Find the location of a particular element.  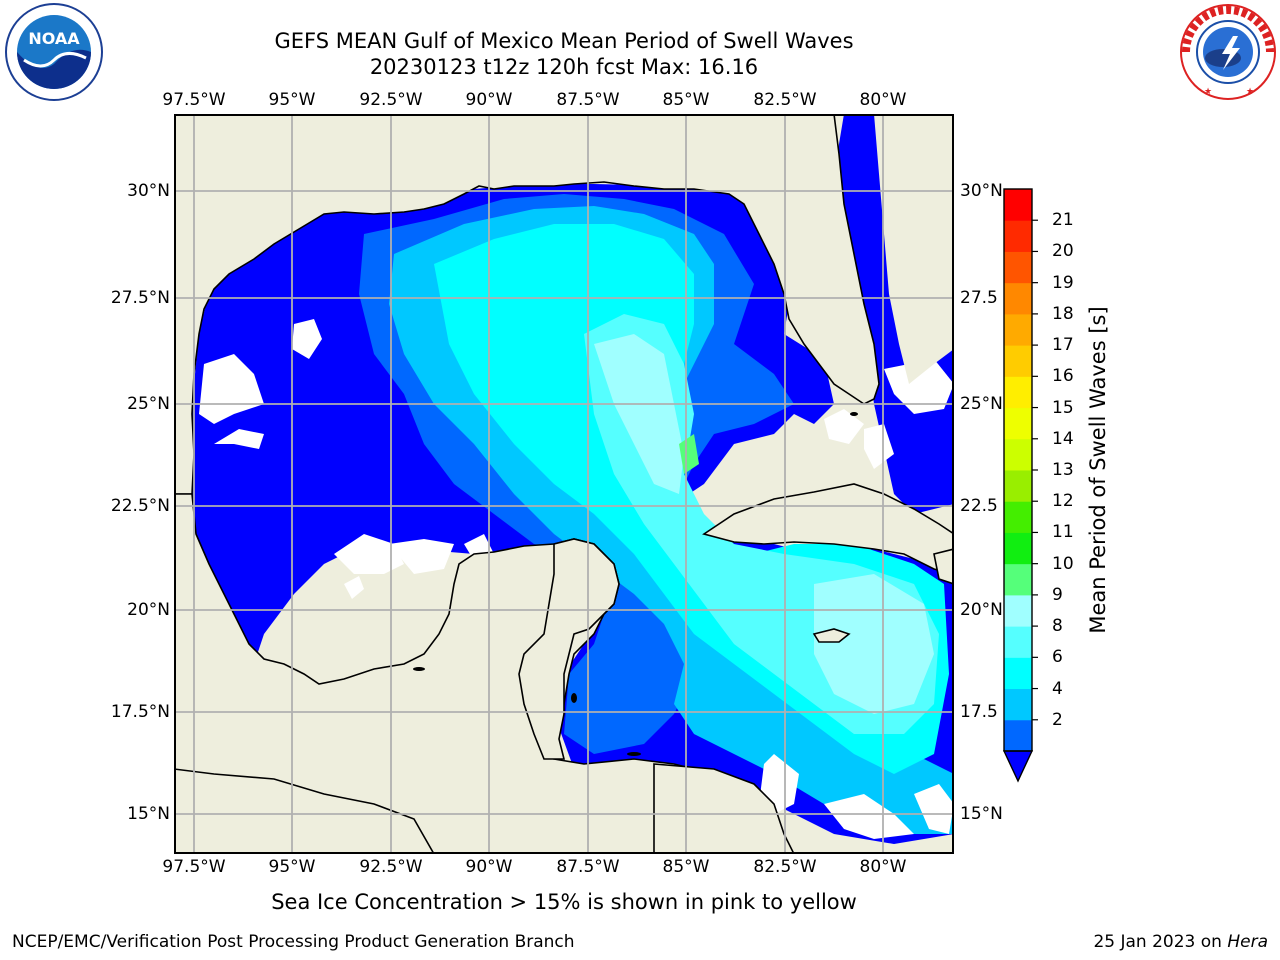

lat-label-right: 22.5 is located at coordinates (979, 506).